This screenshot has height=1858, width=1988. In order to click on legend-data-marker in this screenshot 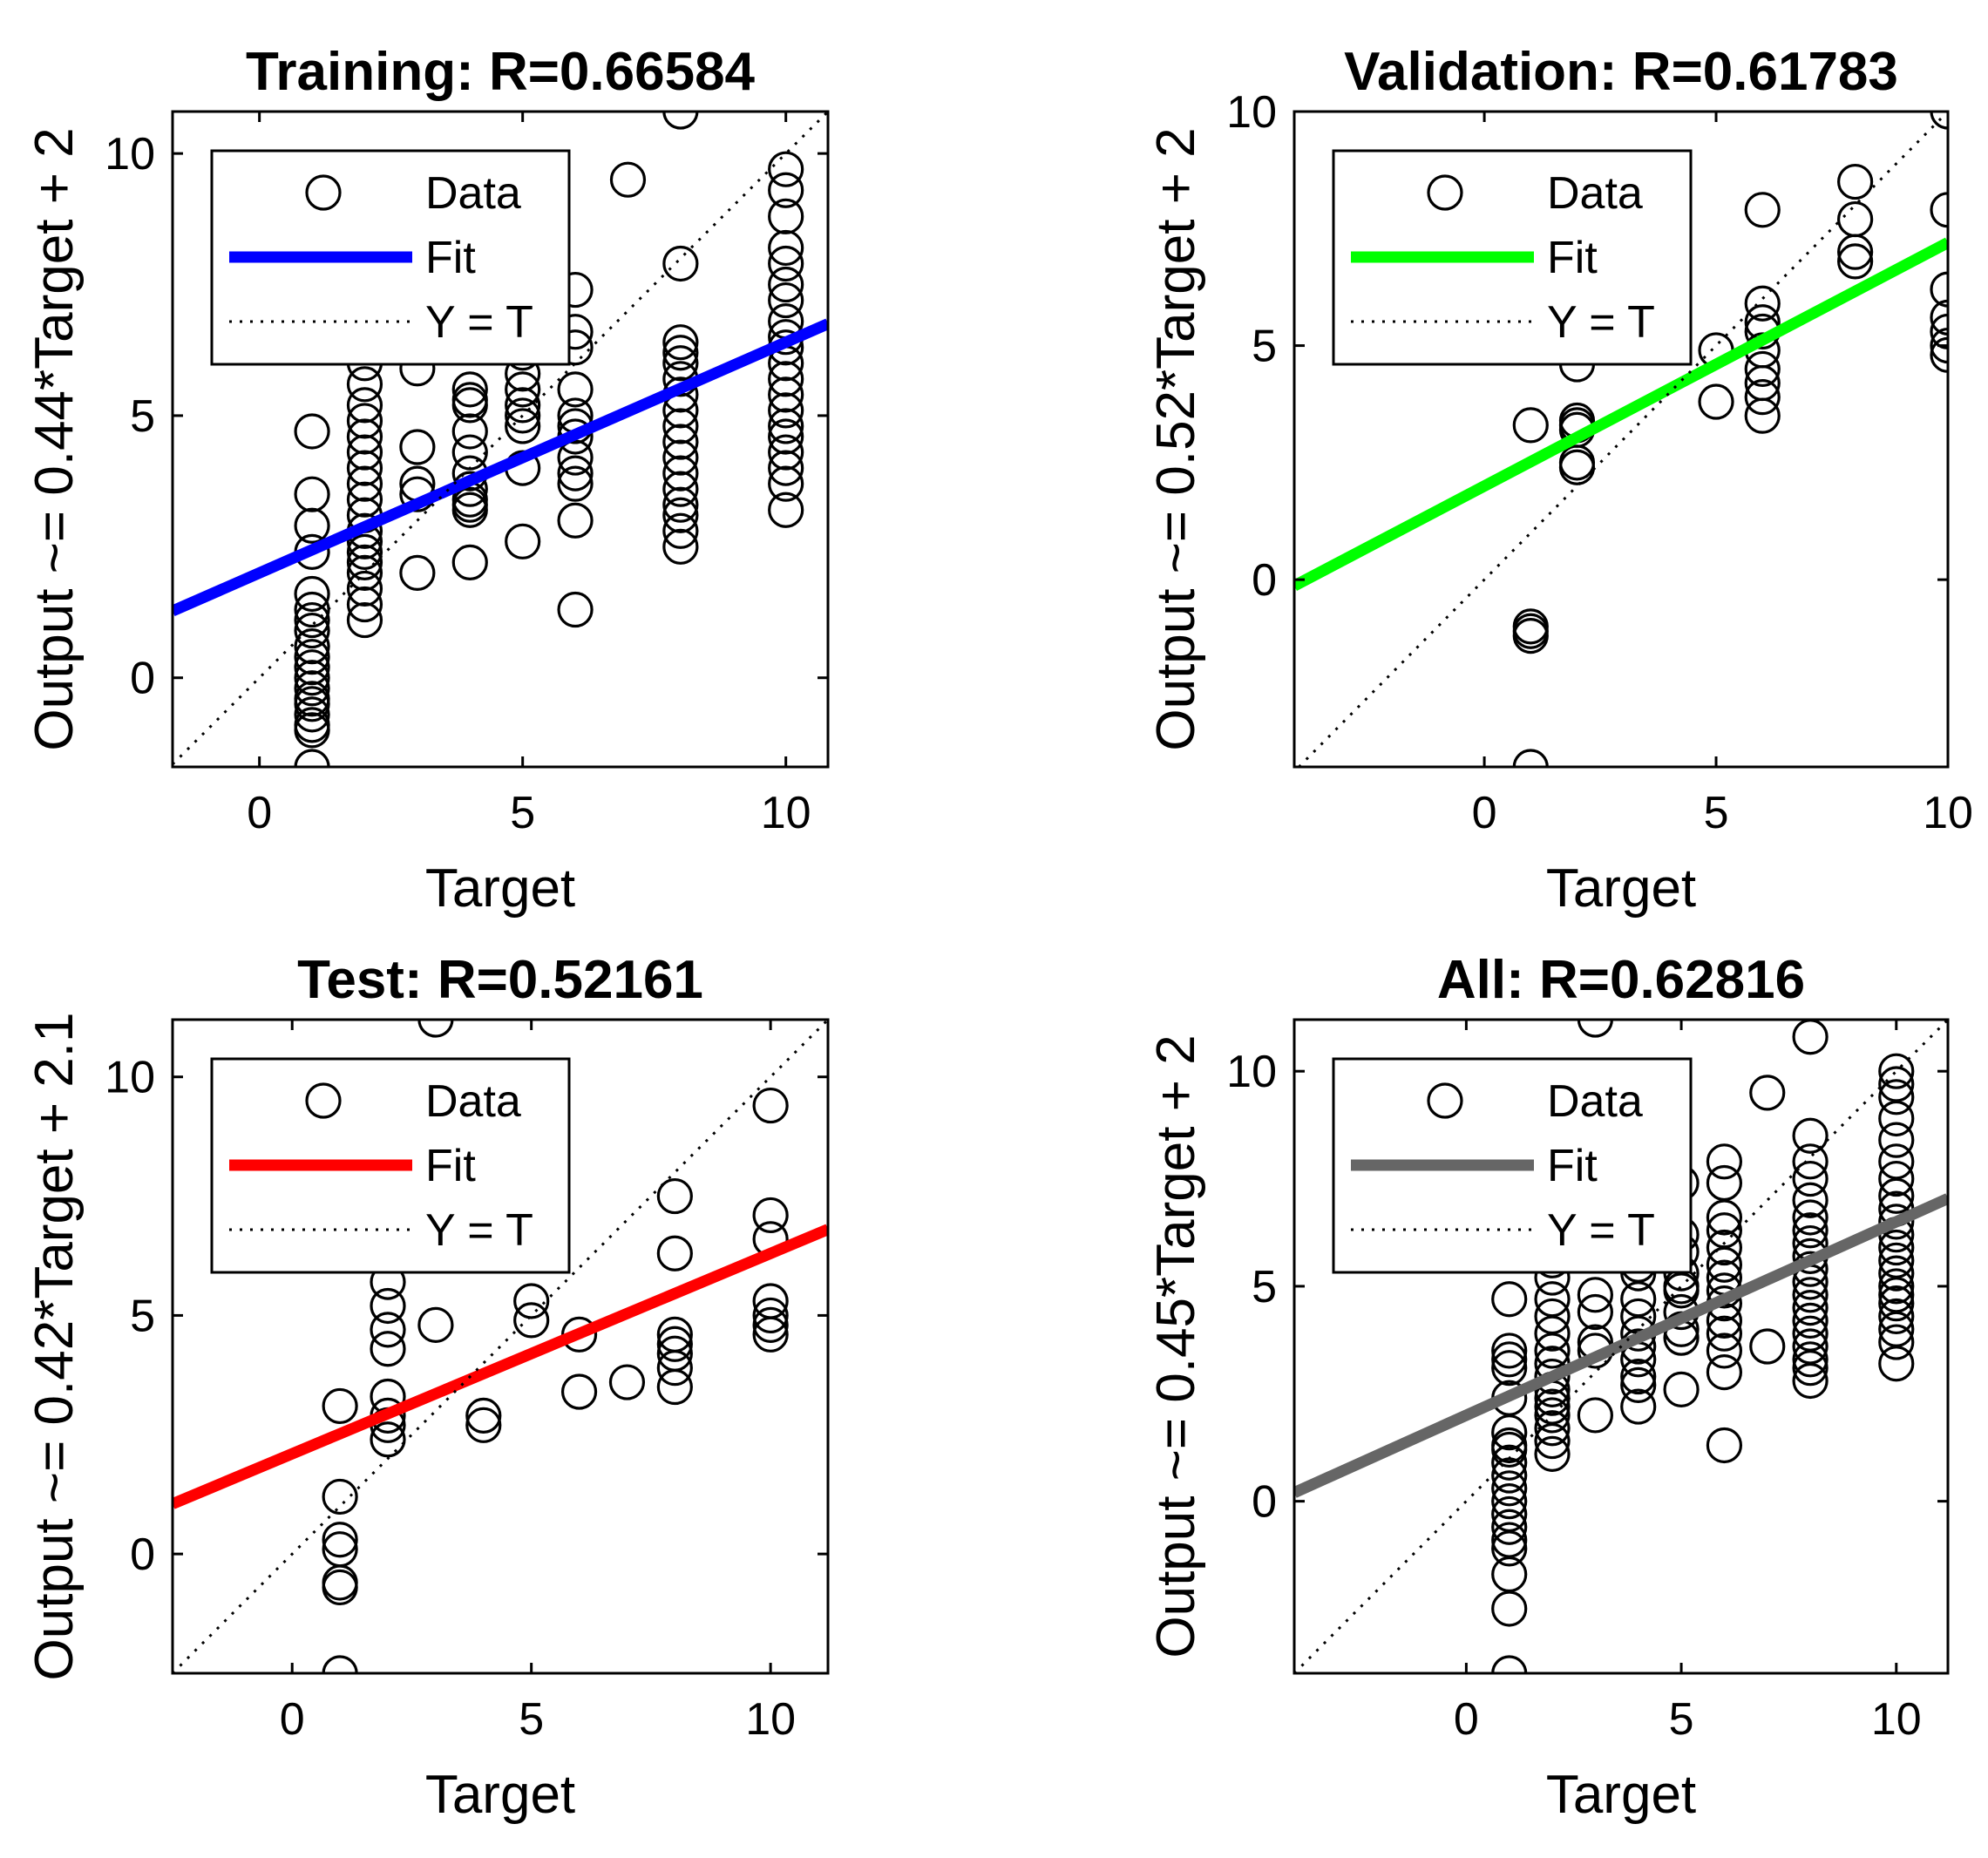, I will do `click(1445, 1100)`.